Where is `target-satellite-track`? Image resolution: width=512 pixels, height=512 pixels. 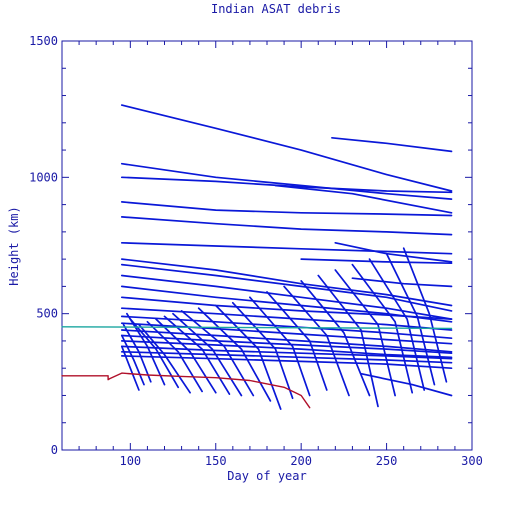
target-satellite-track is located at coordinates (186, 390).